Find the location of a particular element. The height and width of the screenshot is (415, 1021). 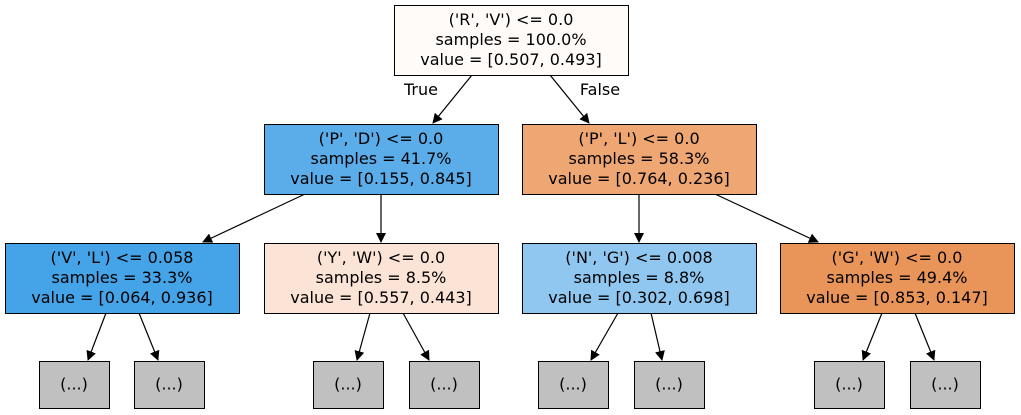

samples-text: samples = 8.8% is located at coordinates (639, 277).